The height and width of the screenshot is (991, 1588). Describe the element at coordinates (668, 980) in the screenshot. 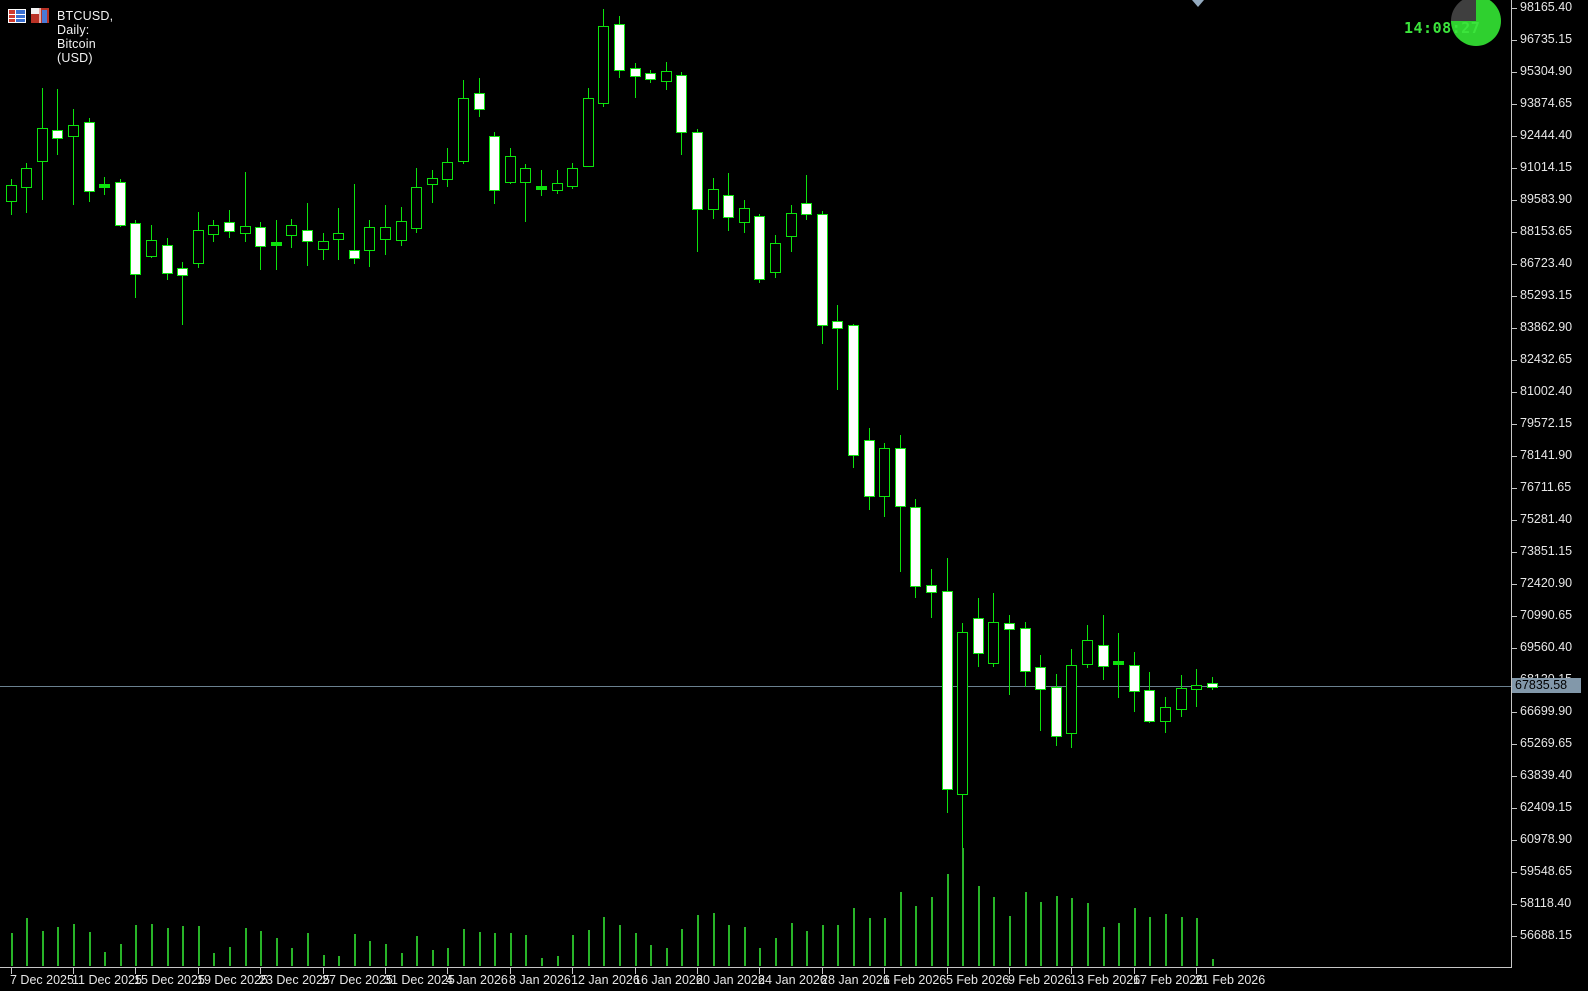

I see `date-axis-label: 16 Jan 2026` at that location.